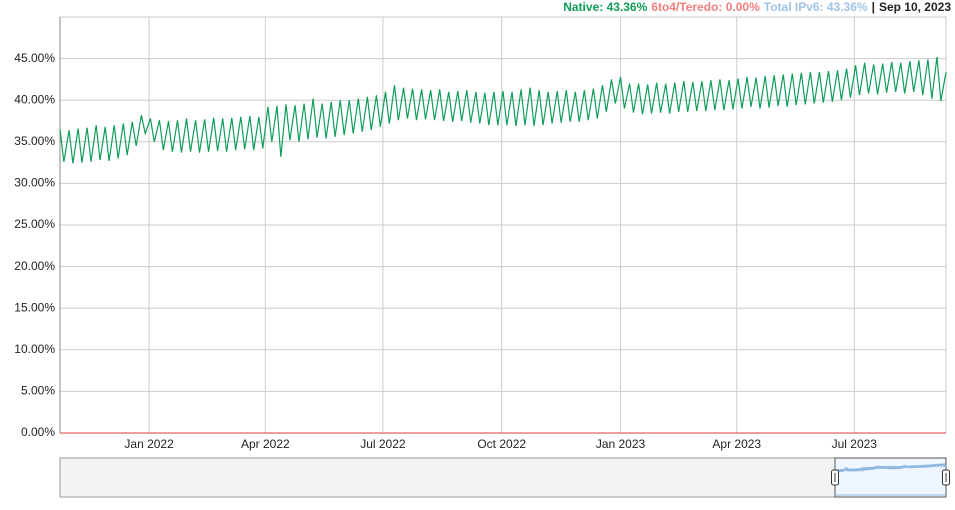 The height and width of the screenshot is (510, 955). I want to click on readout-item: Native: 43.36%, so click(605, 7).